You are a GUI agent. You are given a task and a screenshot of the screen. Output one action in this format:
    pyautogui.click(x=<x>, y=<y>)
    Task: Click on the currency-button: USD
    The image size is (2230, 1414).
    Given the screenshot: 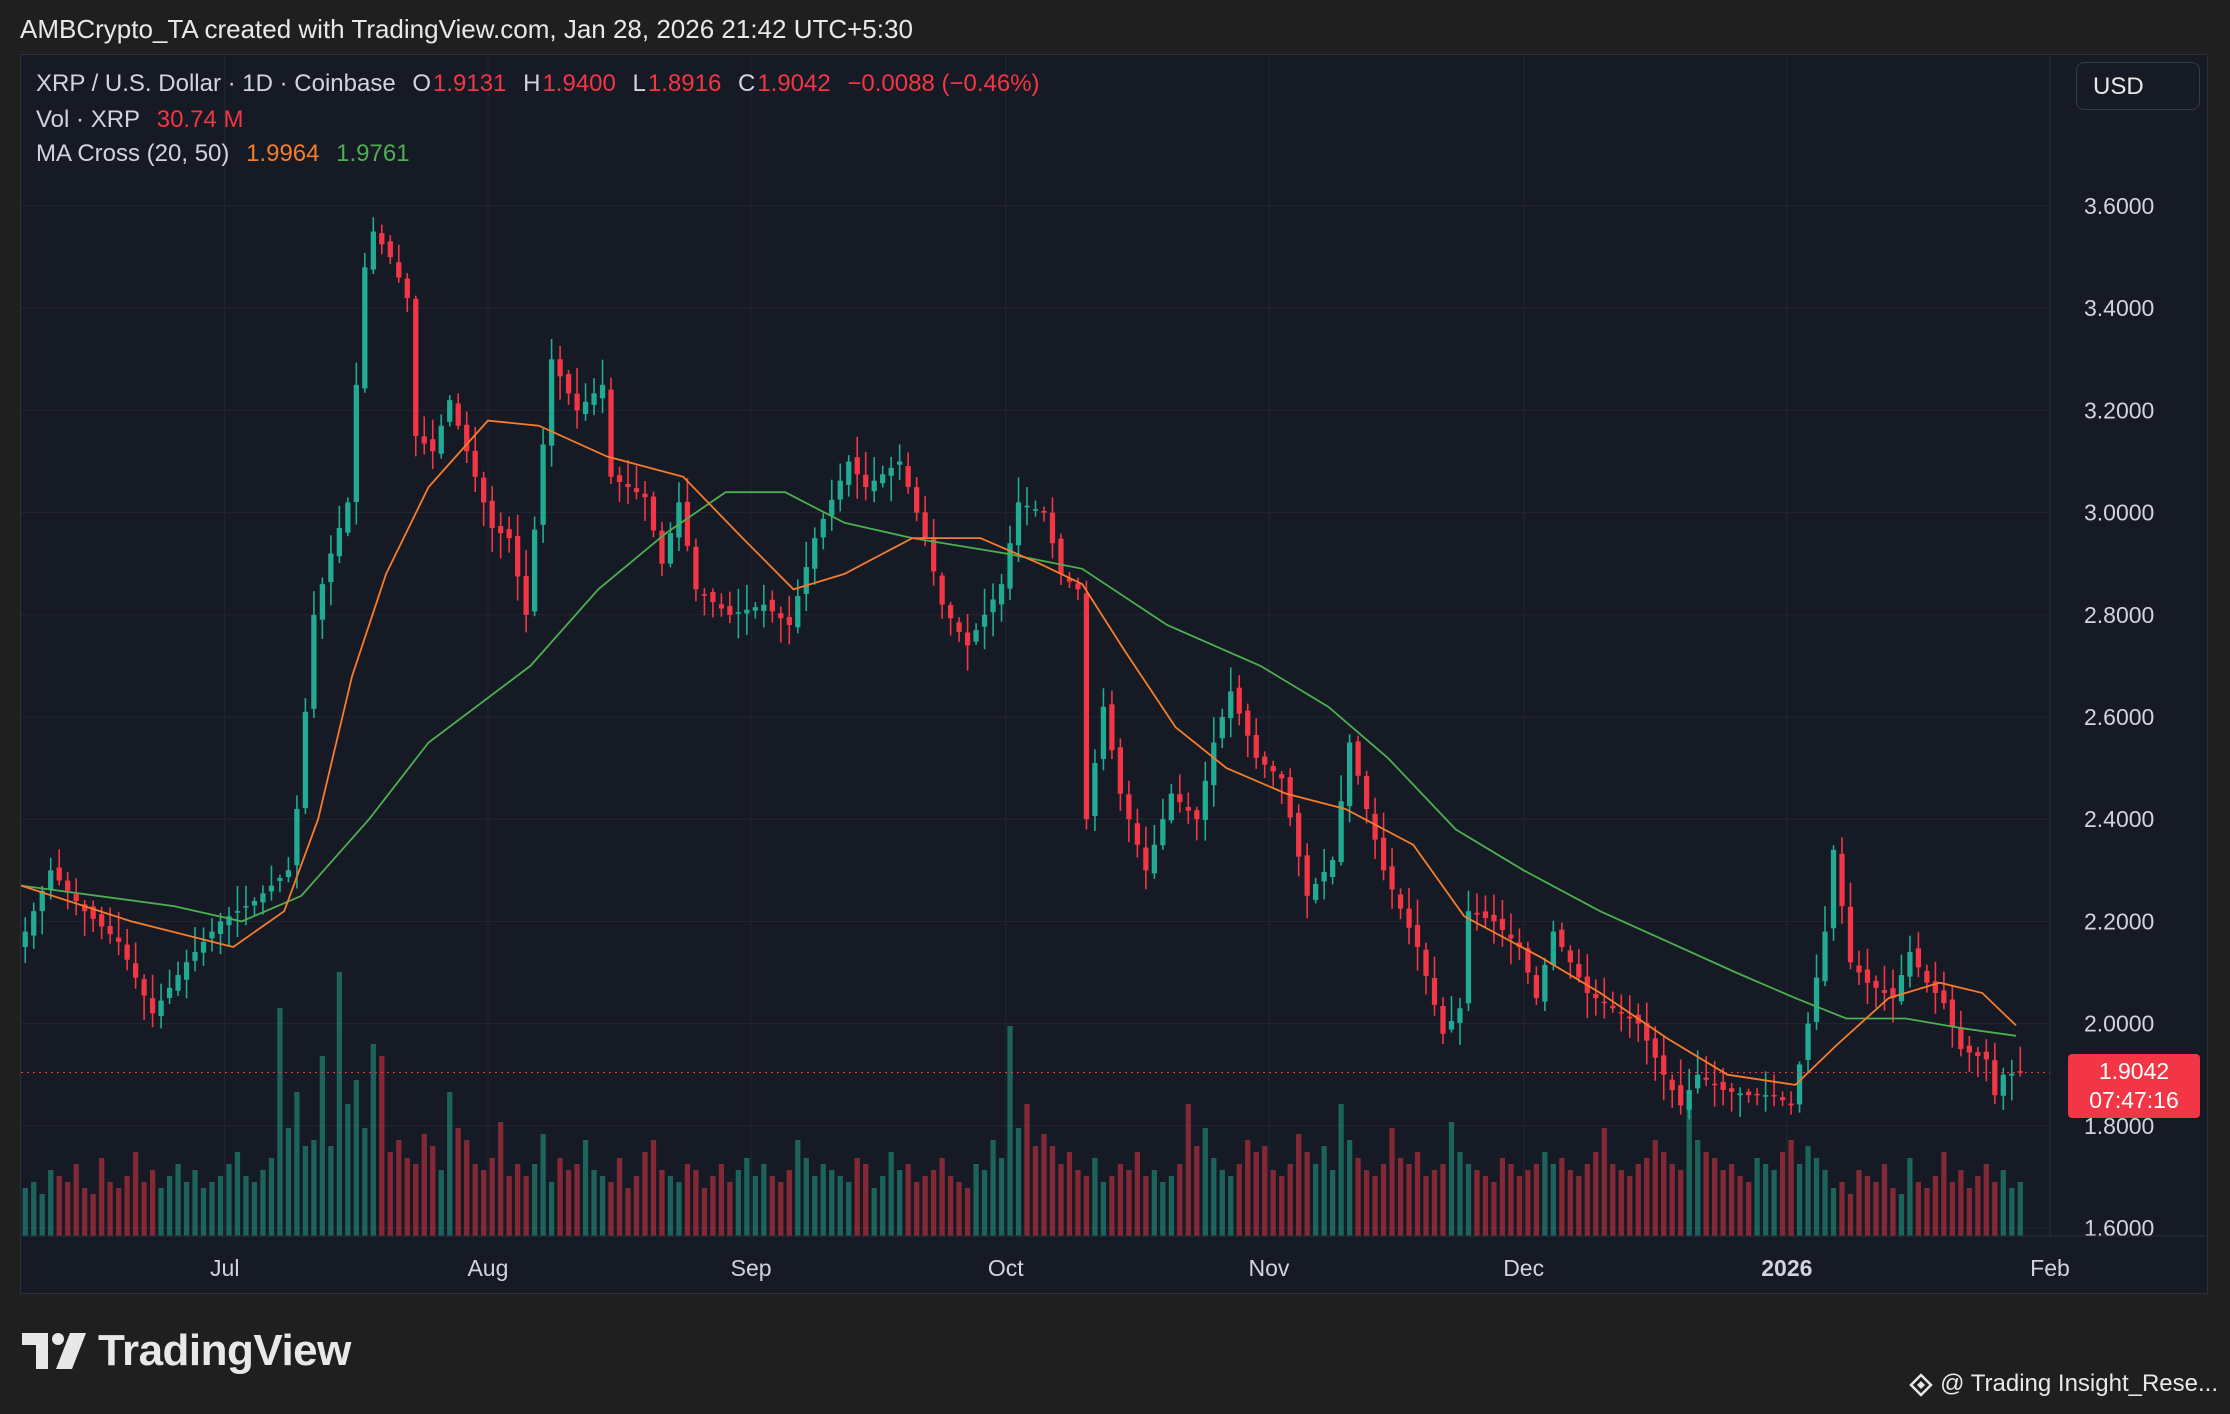 What is the action you would take?
    pyautogui.click(x=2138, y=86)
    